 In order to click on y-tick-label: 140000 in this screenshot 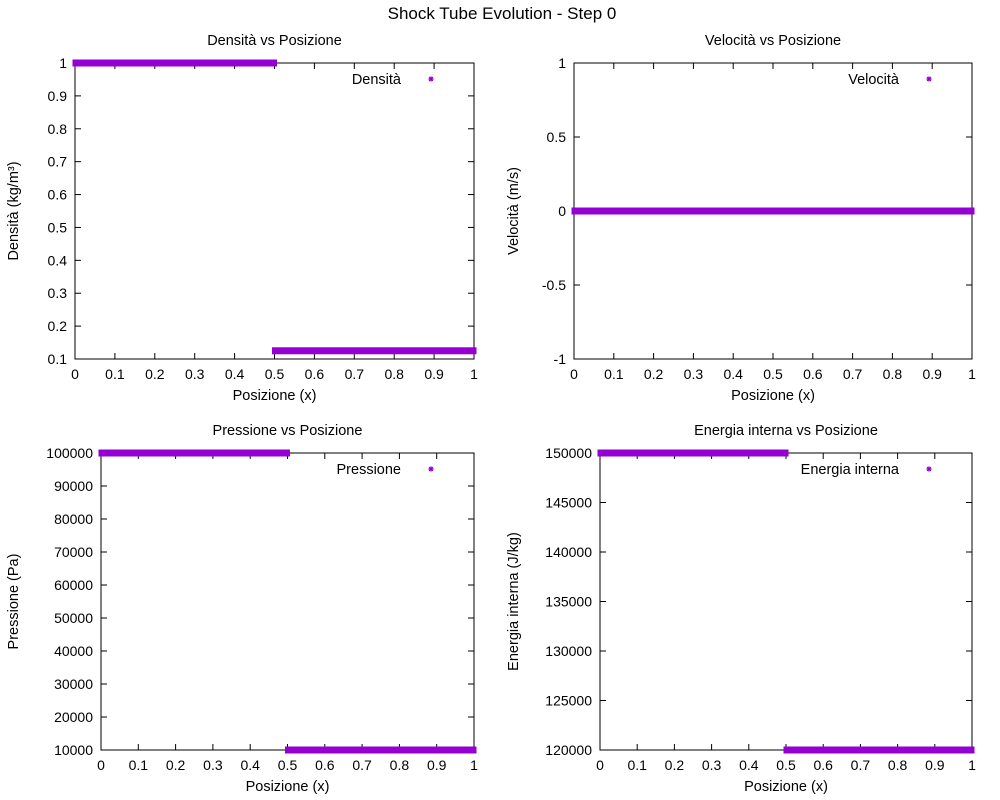, I will do `click(568, 552)`.